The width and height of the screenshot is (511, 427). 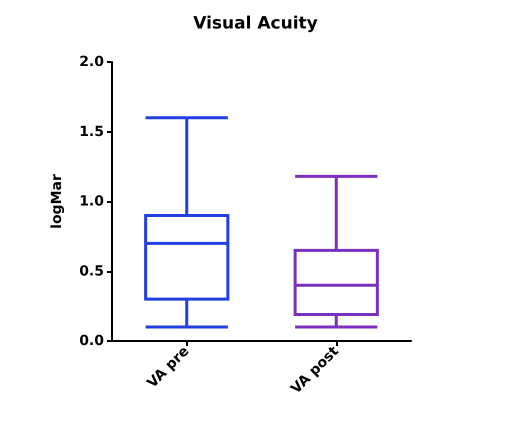 I want to click on y-tick-label: 1.0, so click(x=91, y=202).